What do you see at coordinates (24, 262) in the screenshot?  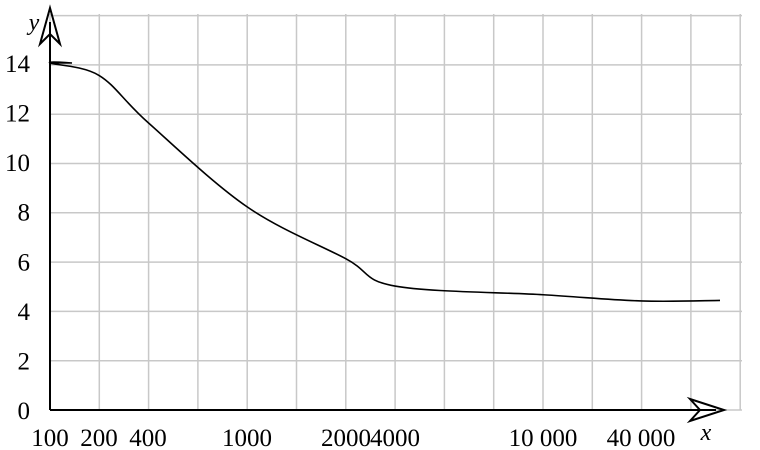 I see `y-tick-label: 6` at bounding box center [24, 262].